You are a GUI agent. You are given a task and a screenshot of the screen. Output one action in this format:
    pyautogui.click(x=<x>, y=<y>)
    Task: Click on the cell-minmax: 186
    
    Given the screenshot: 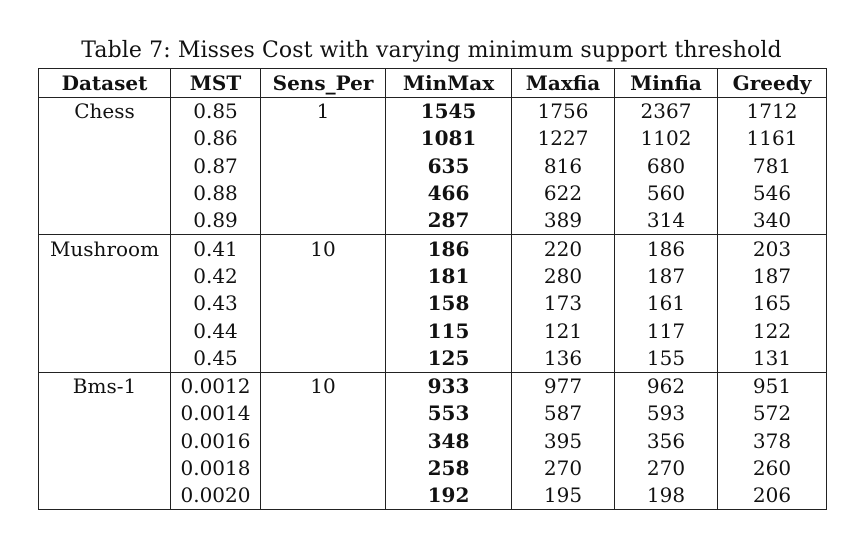 What is the action you would take?
    pyautogui.click(x=448, y=248)
    